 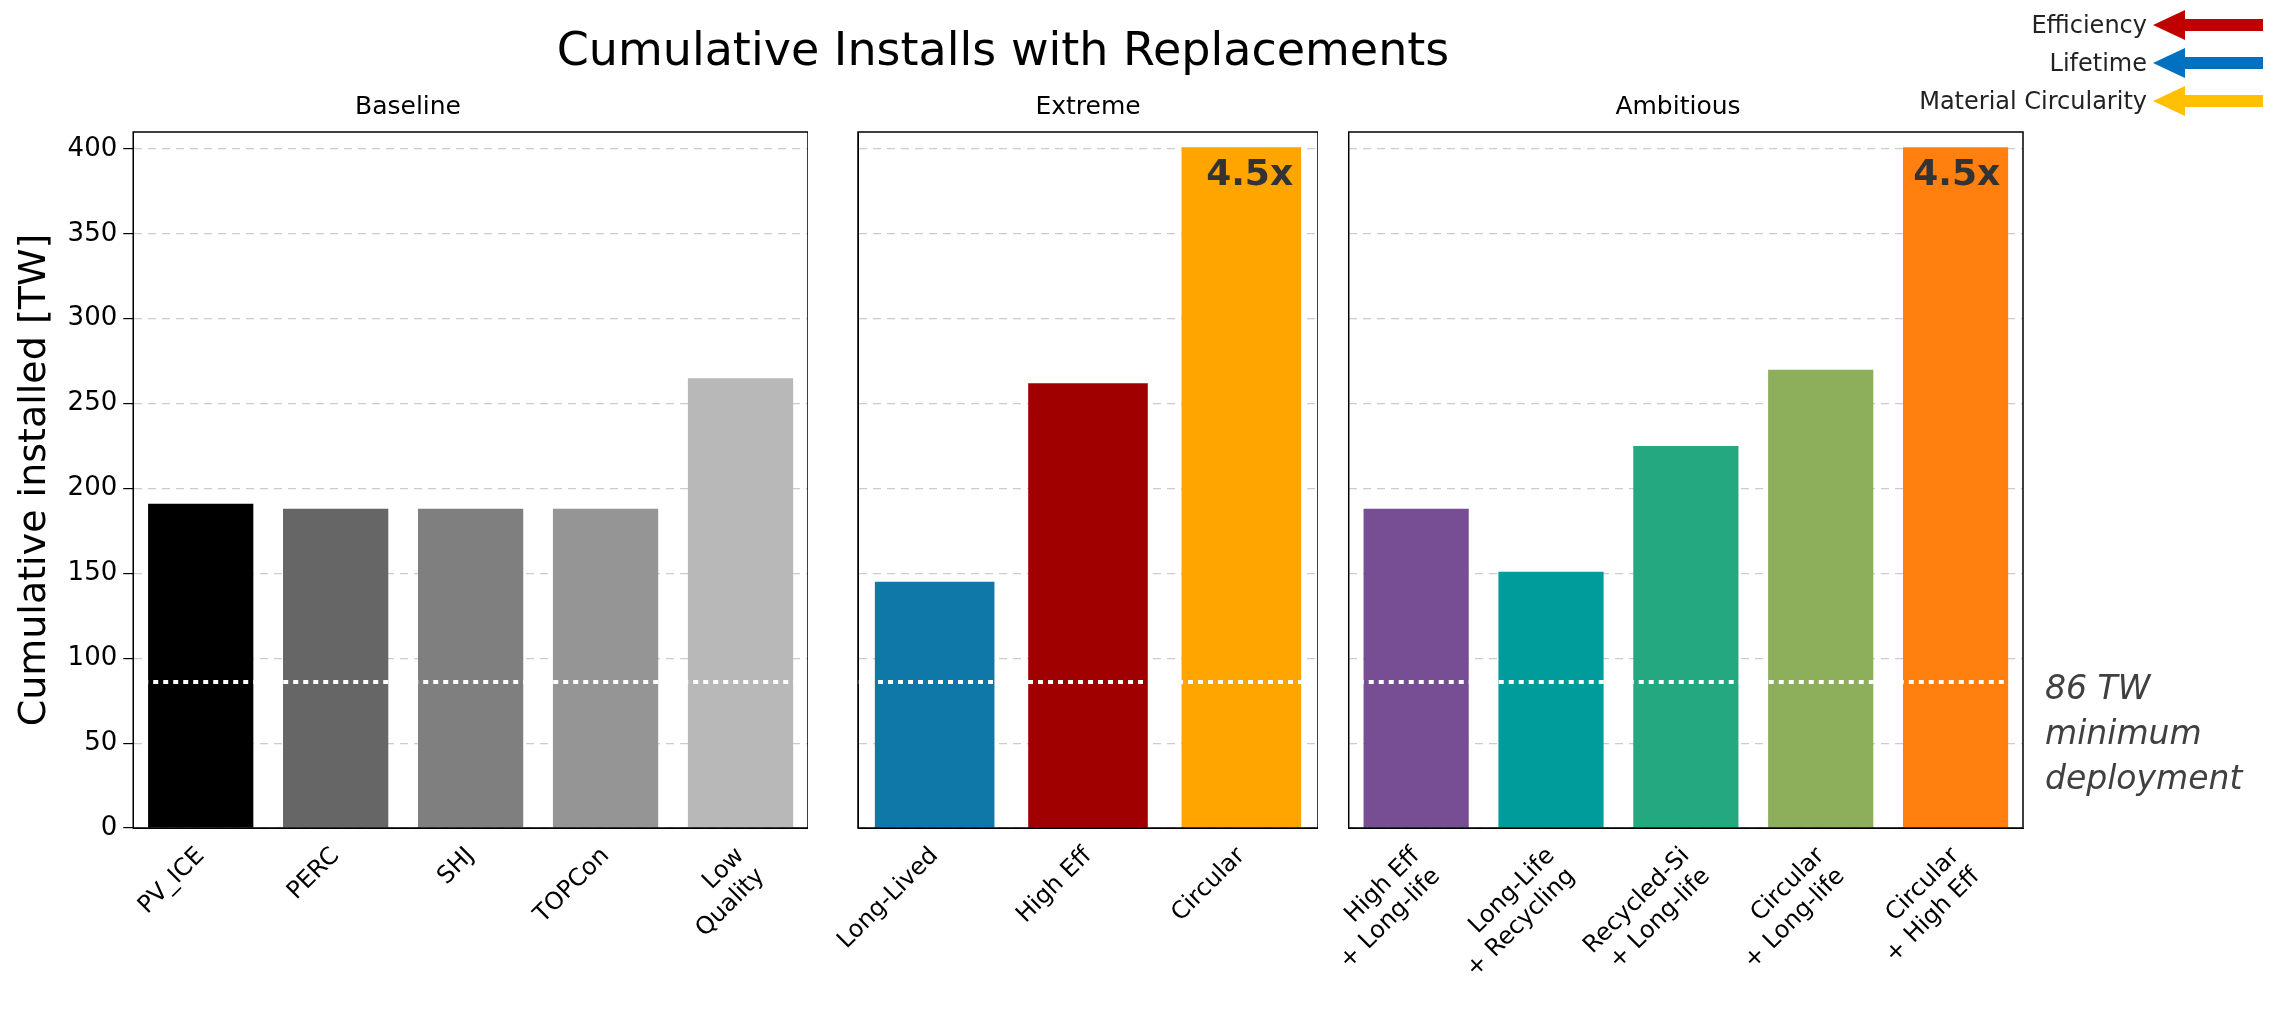 What do you see at coordinates (92, 316) in the screenshot?
I see `y-tick-label: 300` at bounding box center [92, 316].